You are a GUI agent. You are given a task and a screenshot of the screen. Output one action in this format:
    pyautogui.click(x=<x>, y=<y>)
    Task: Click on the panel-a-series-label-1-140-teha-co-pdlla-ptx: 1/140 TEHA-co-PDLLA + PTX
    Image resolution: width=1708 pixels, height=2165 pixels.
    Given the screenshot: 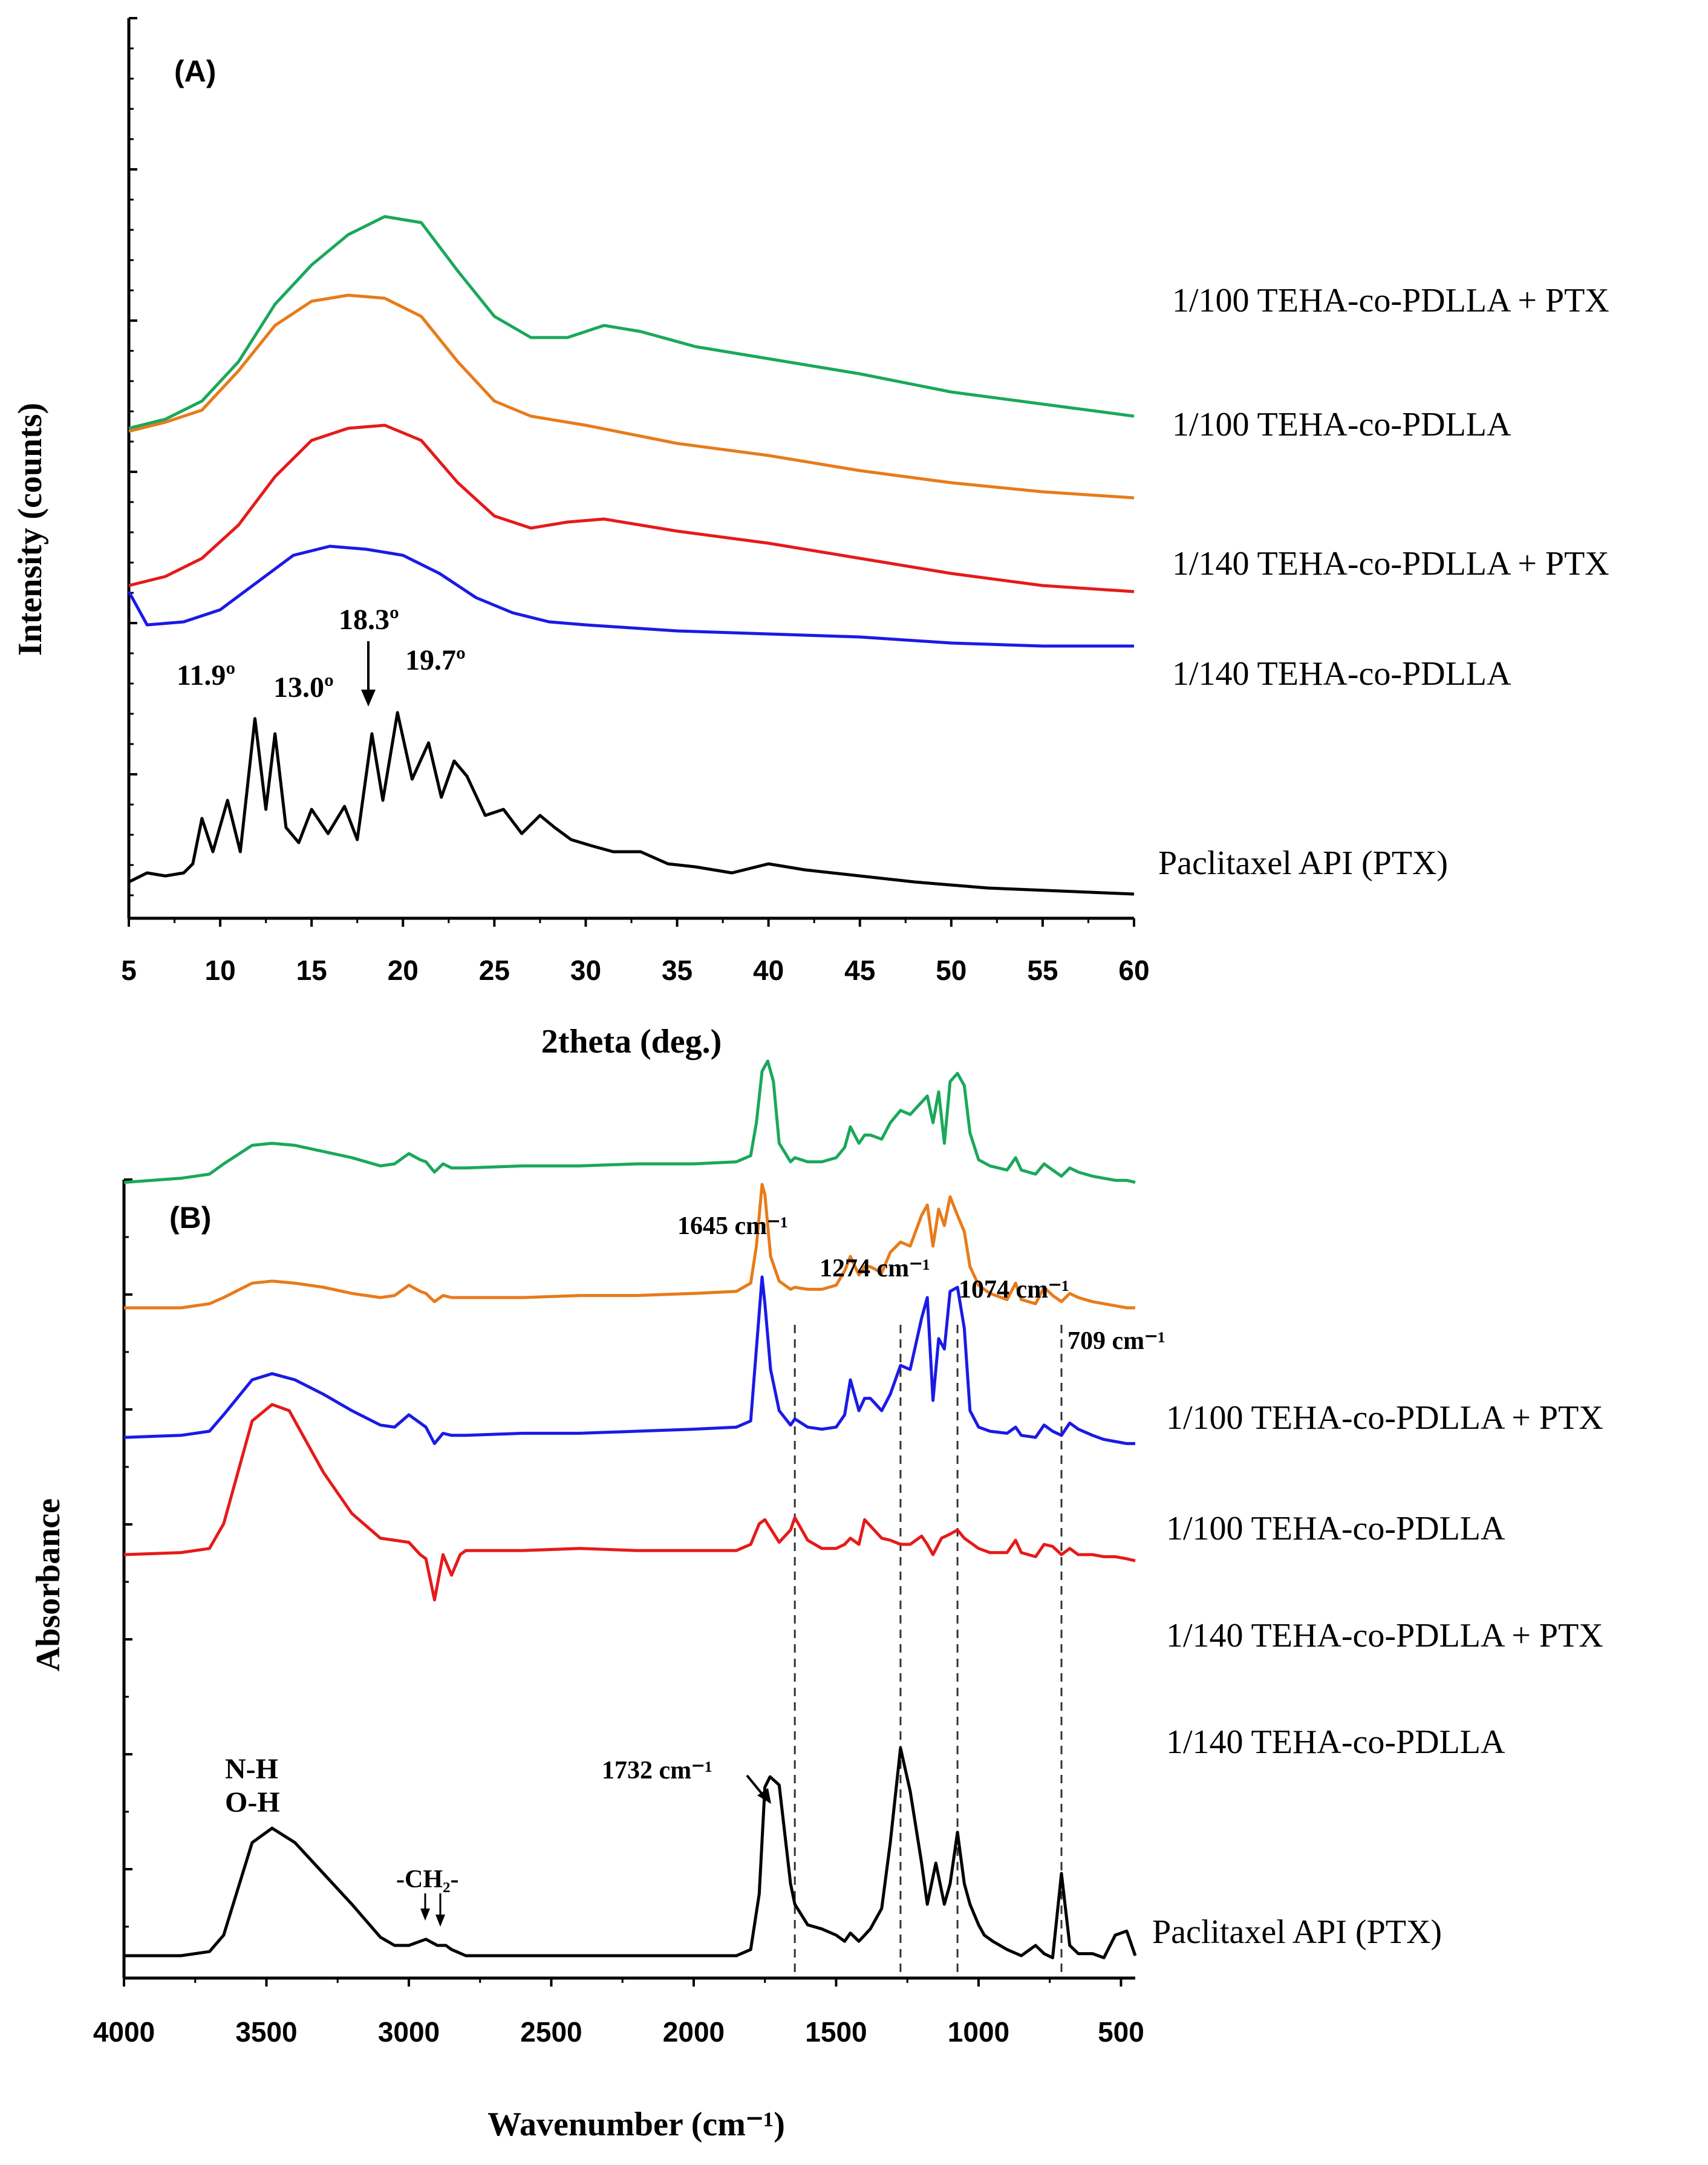 What is the action you would take?
    pyautogui.click(x=1390, y=564)
    